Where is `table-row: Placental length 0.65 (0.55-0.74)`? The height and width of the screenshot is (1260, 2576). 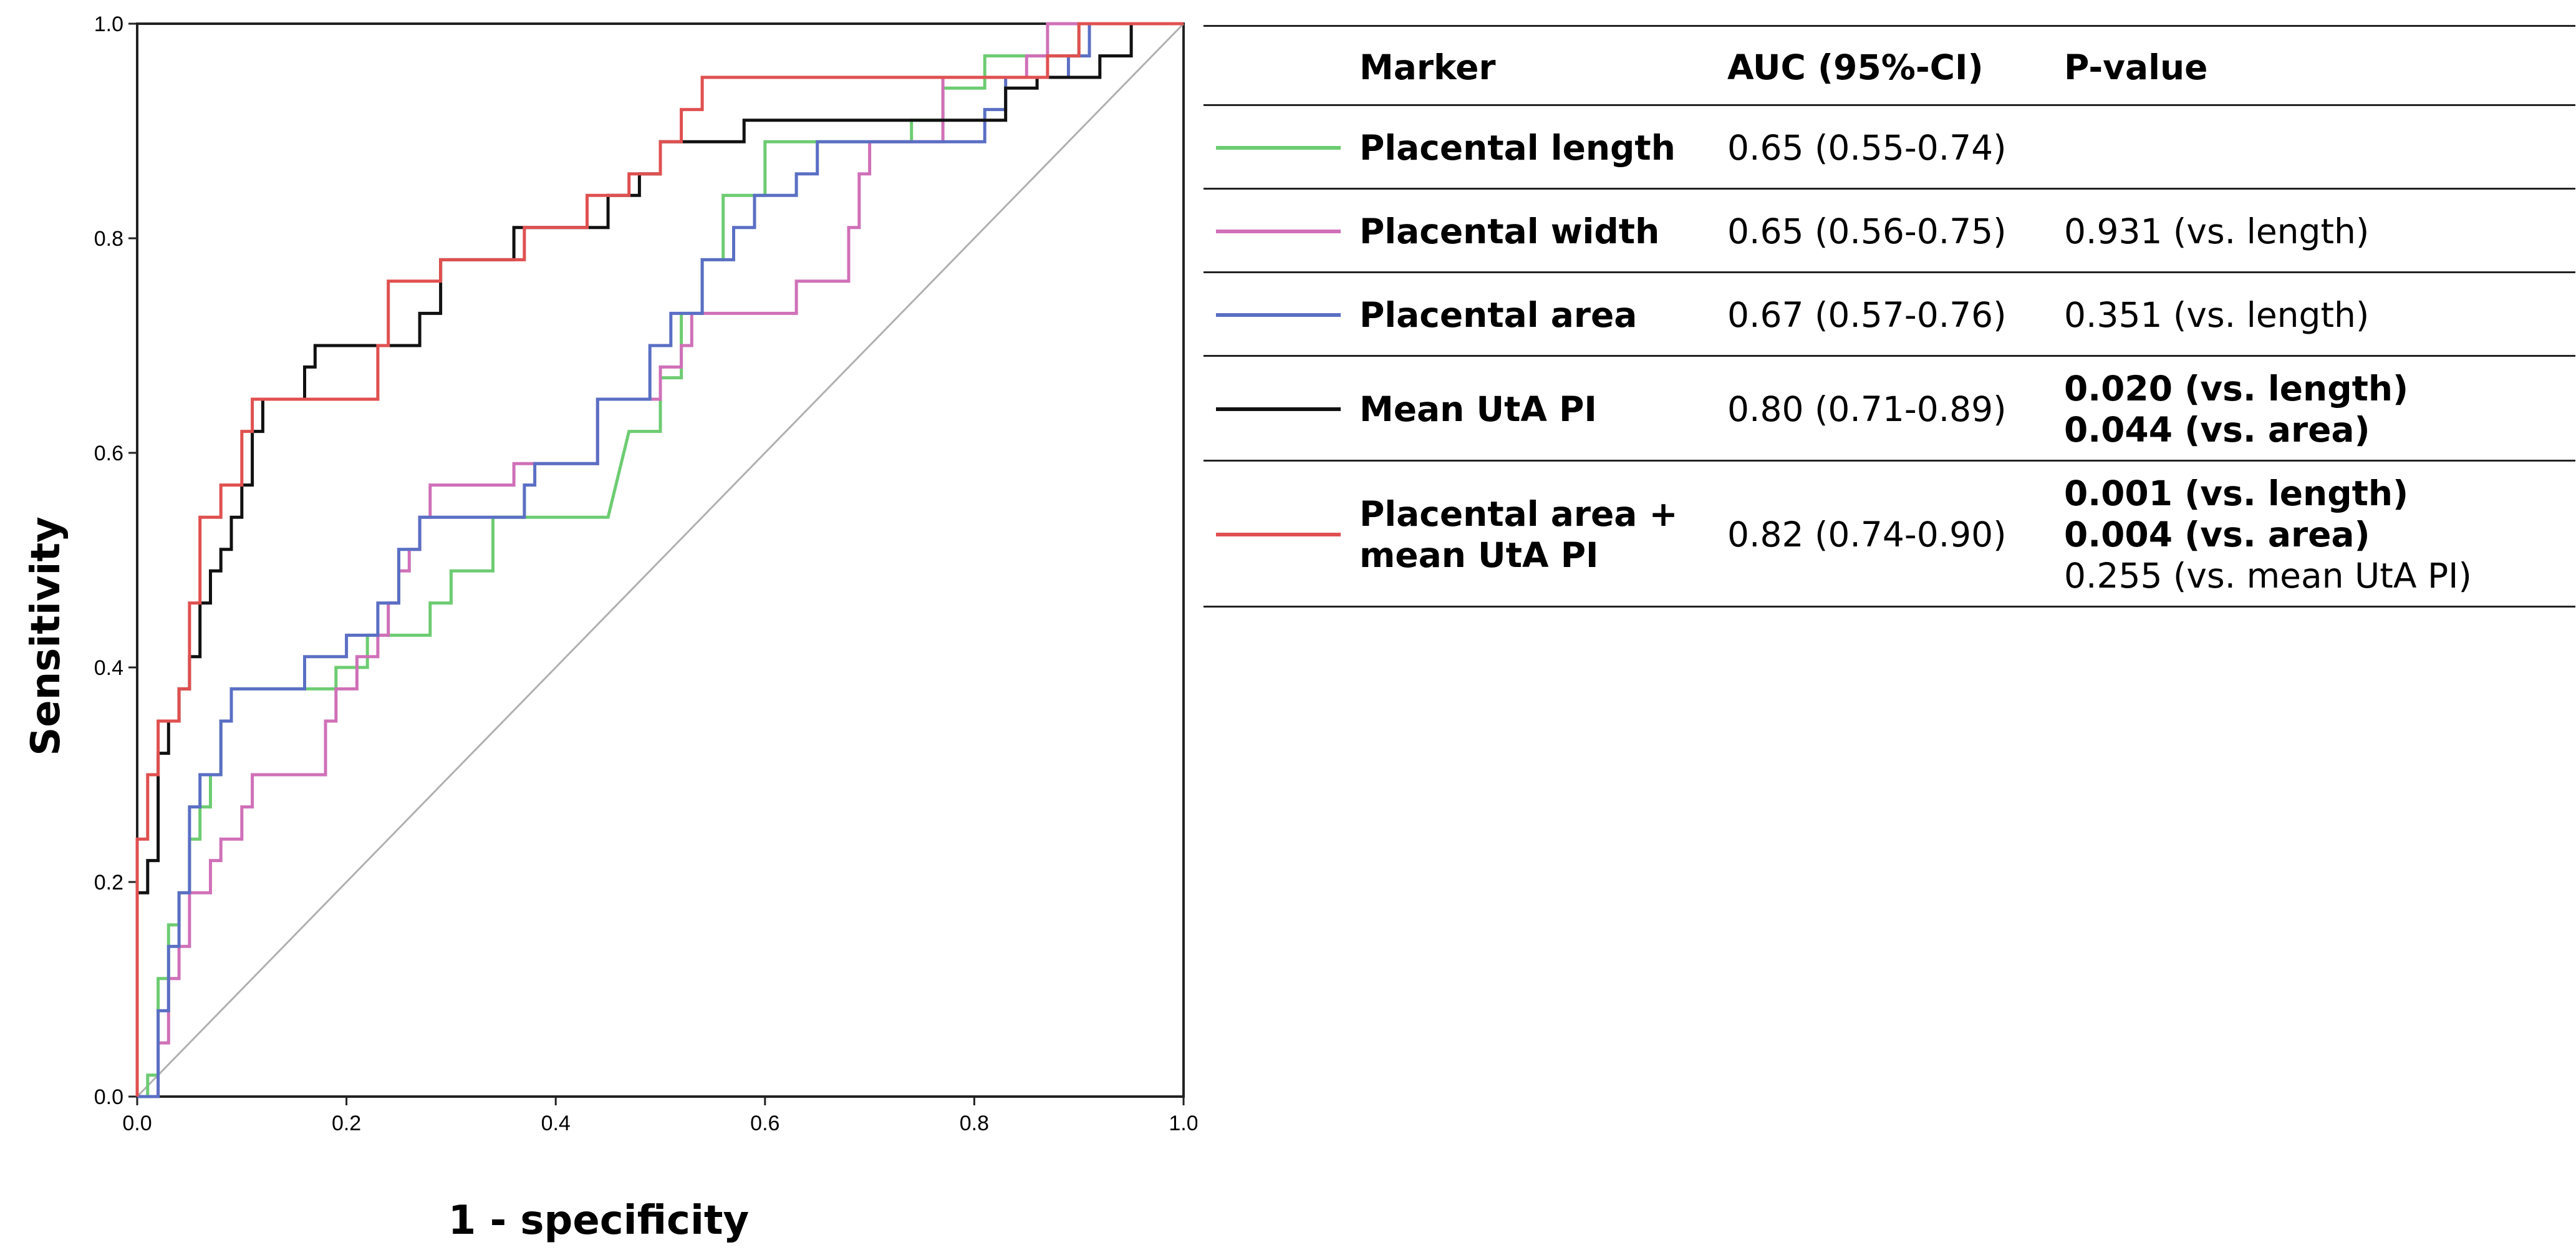
table-row: Placental length 0.65 (0.55-0.74) is located at coordinates (1889, 148).